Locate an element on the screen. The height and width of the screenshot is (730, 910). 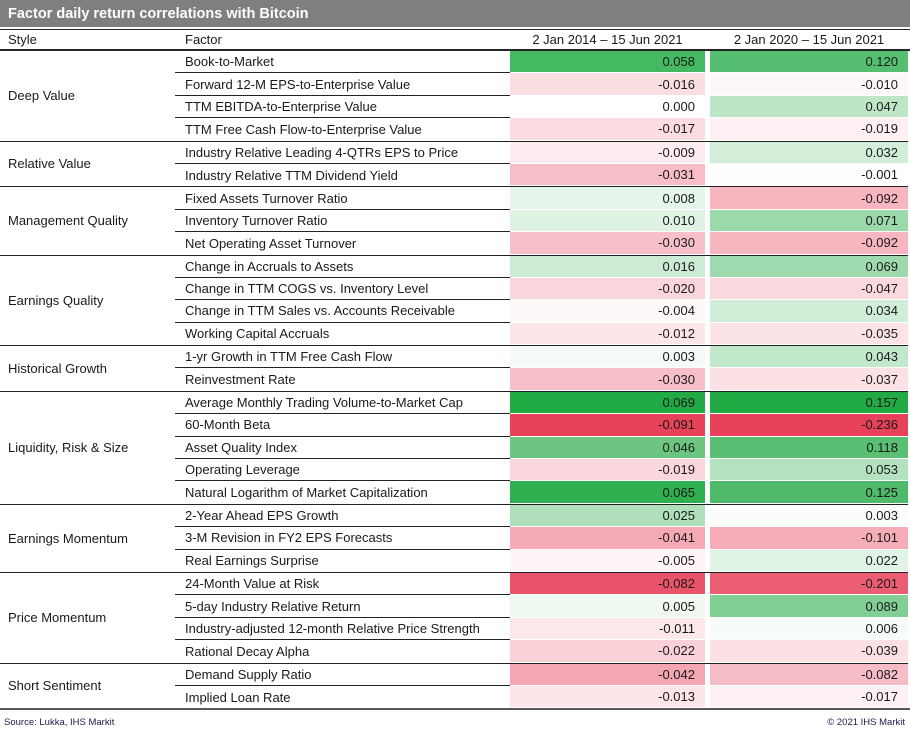
correlation-value-period2: -0.017 is located at coordinates (809, 697).